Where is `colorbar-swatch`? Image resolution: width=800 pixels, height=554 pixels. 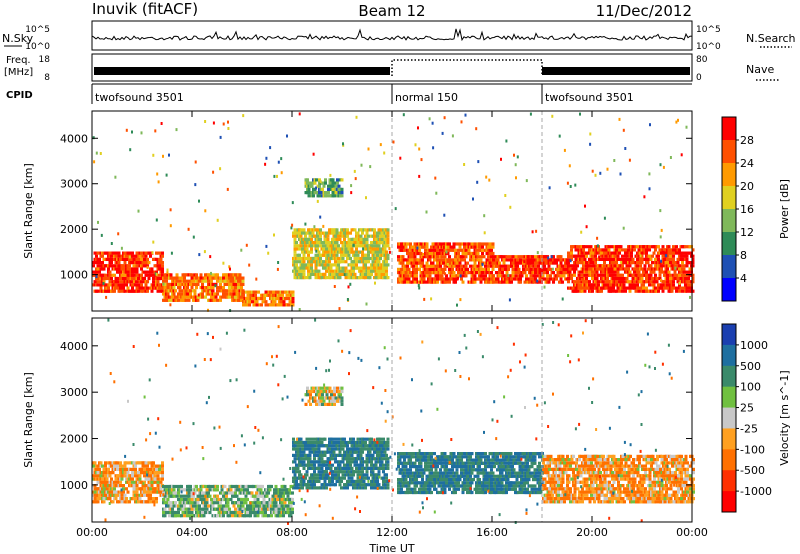
colorbar-swatch is located at coordinates (729, 221).